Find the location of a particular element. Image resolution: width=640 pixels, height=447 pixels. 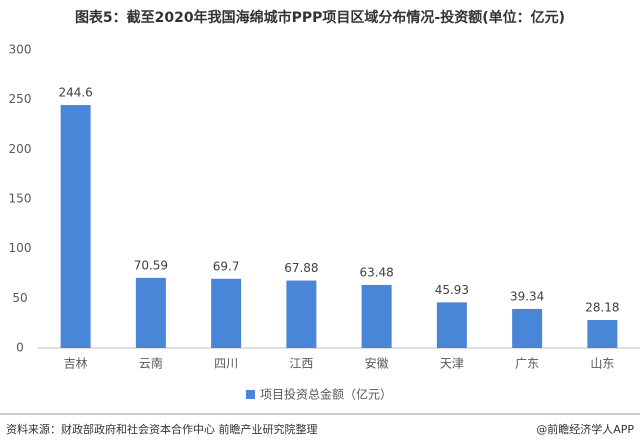

data-label: 63.48 is located at coordinates (376, 272).